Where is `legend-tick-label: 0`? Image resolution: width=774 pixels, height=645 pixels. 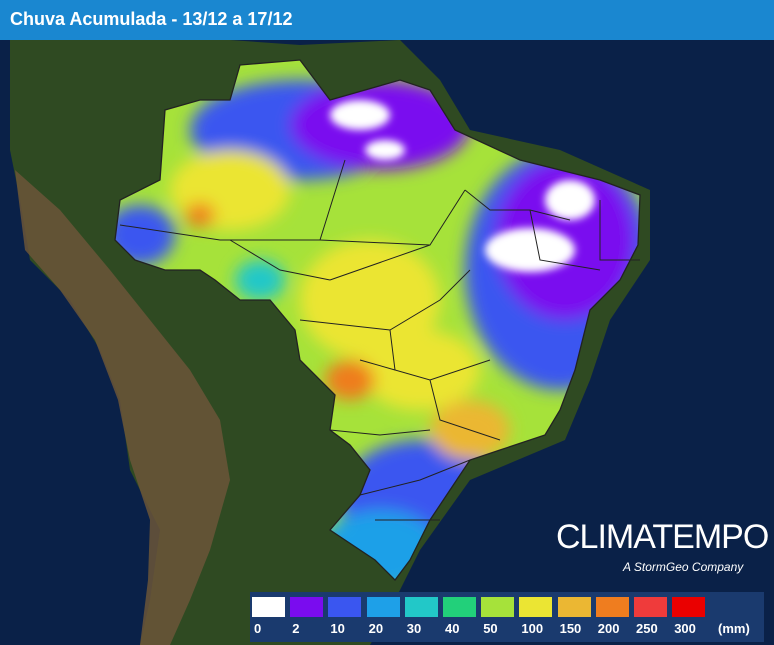 legend-tick-label: 0 is located at coordinates (258, 628).